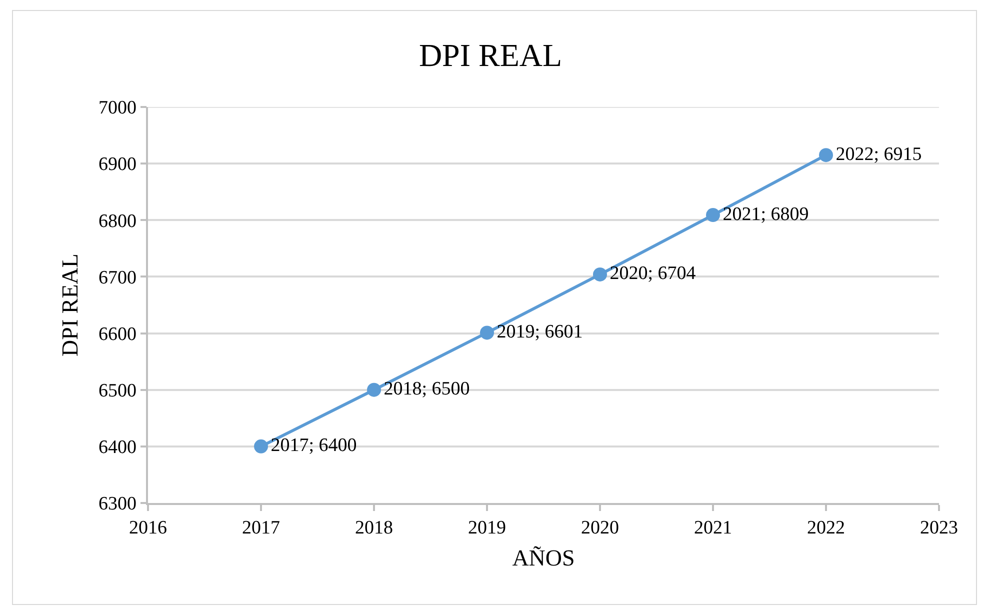 Image resolution: width=981 pixels, height=607 pixels. Describe the element at coordinates (117, 504) in the screenshot. I see `y-tick-label: 6300` at that location.